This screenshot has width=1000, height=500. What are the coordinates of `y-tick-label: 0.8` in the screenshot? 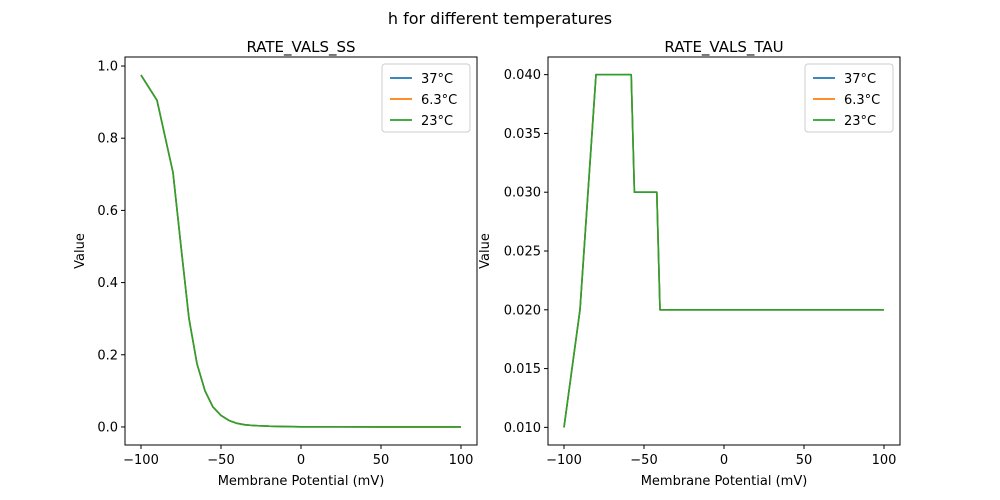 It's located at (107, 139).